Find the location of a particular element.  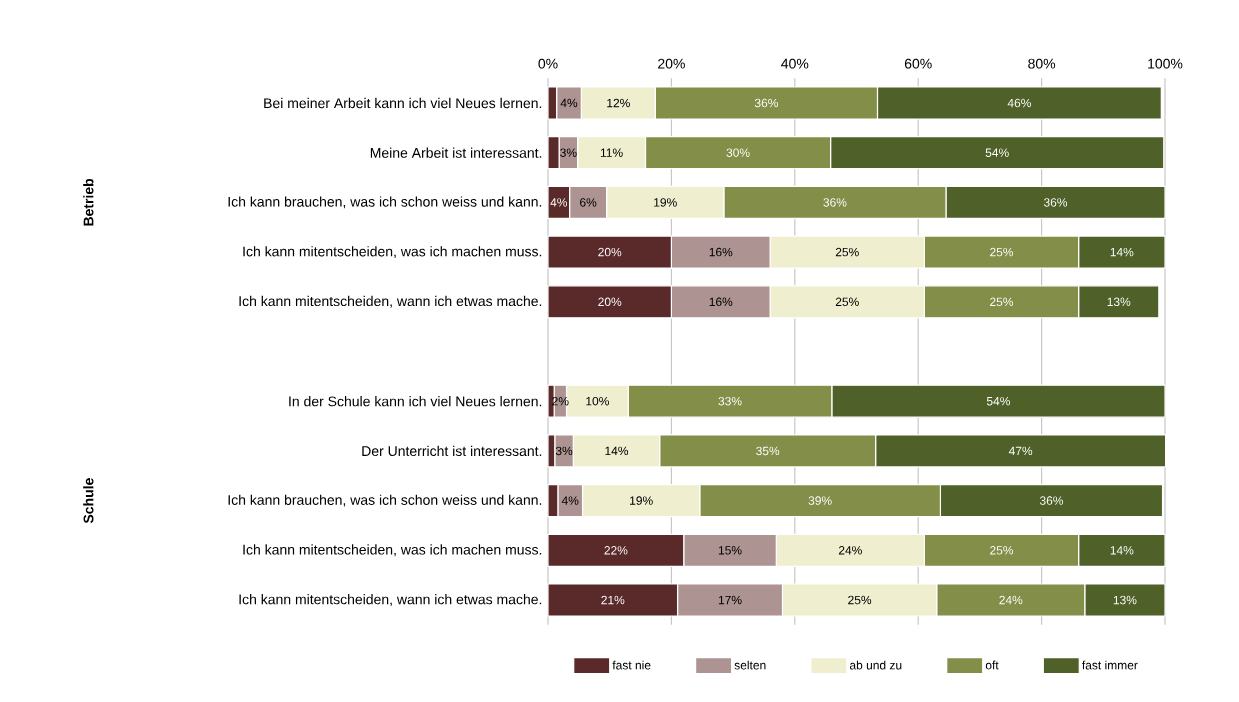

x-tick-label: 0% is located at coordinates (548, 63).